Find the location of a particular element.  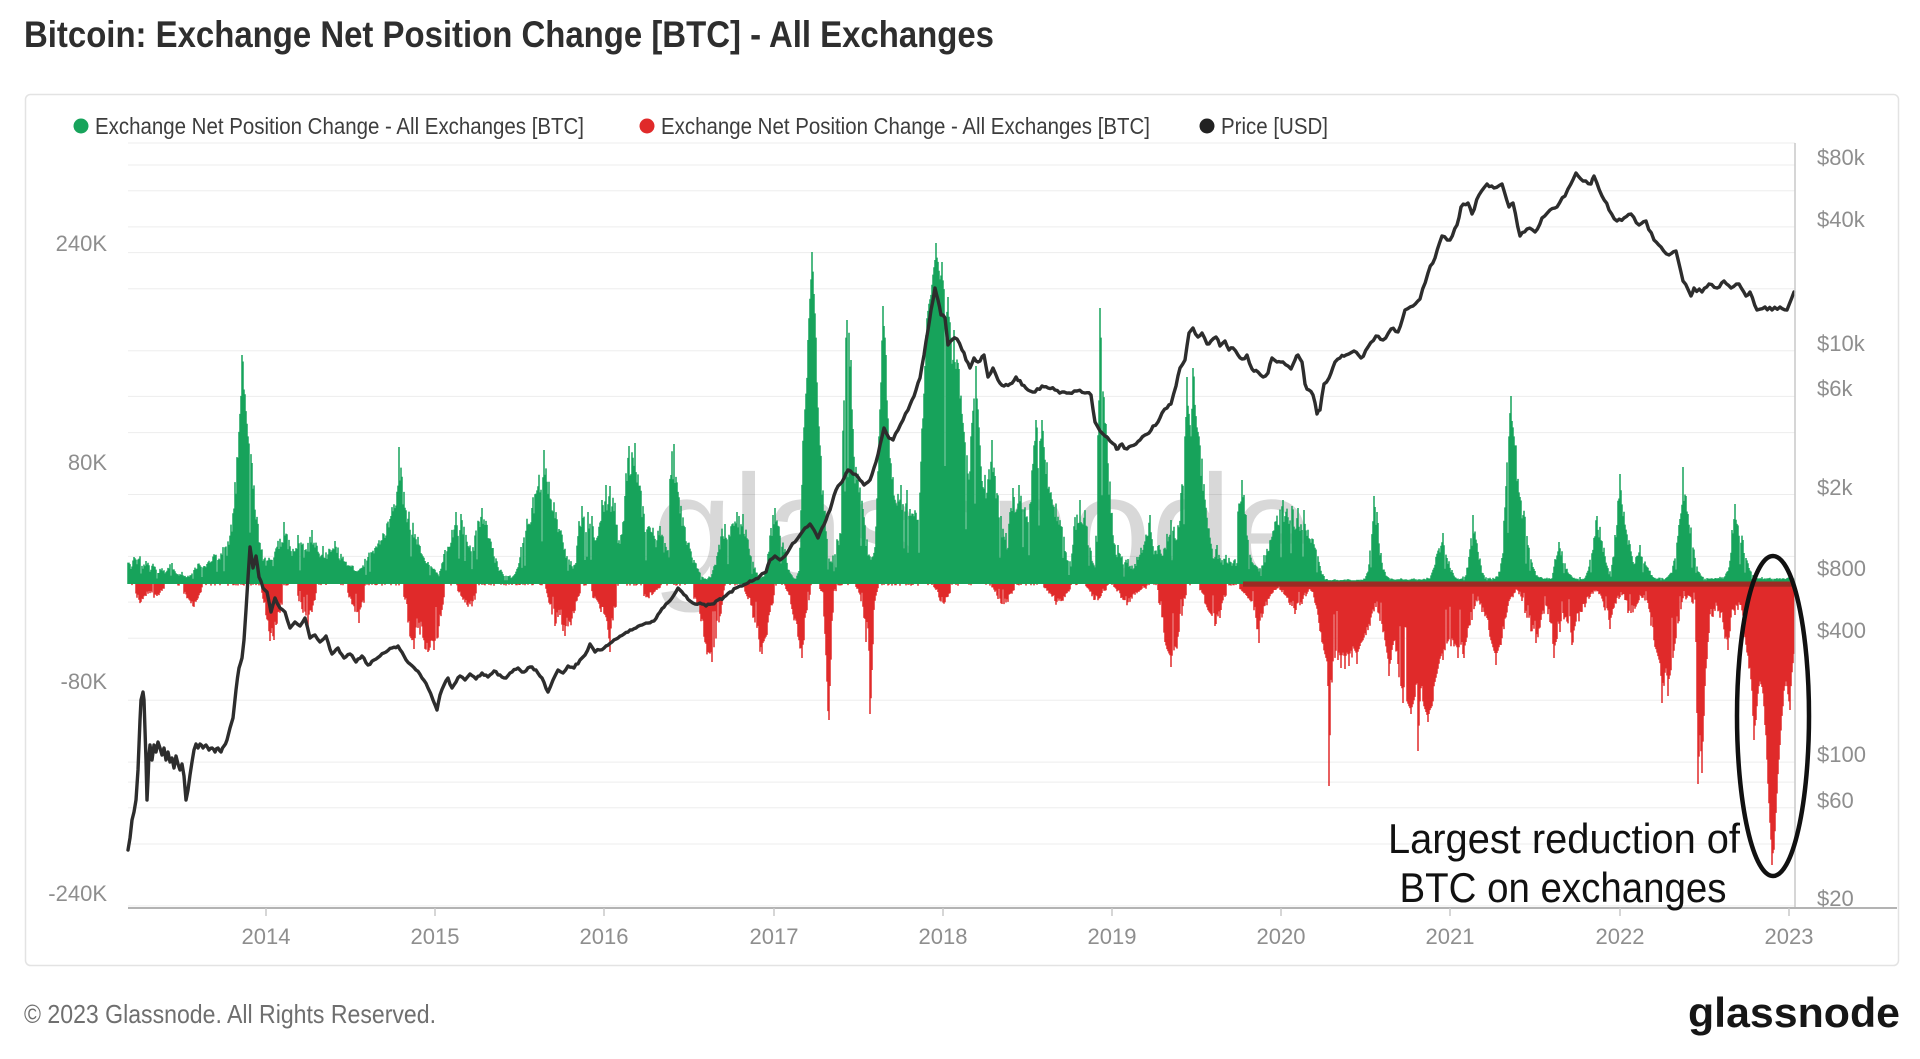

svg-text: $60 is located at coordinates (1835, 800).